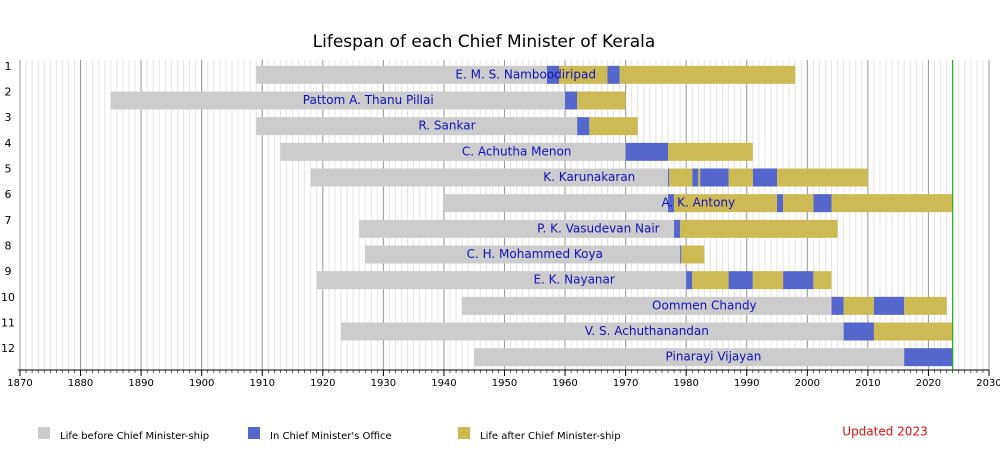 The height and width of the screenshot is (450, 1000). What do you see at coordinates (685, 383) in the screenshot?
I see `x-tick-label: 1980` at bounding box center [685, 383].